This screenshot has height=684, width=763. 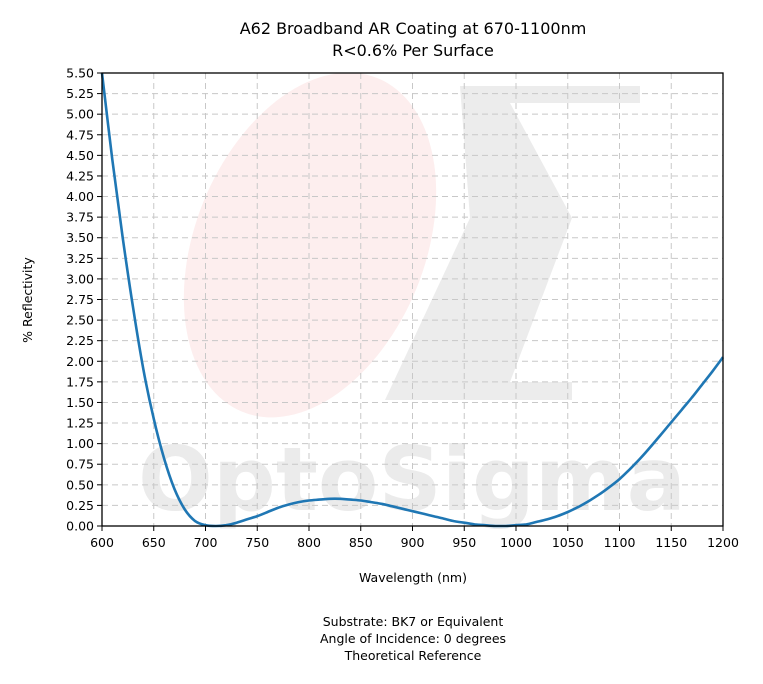 What do you see at coordinates (413, 28) in the screenshot?
I see `chart-title: A62 Broadband AR Coating at 670-1100nm` at bounding box center [413, 28].